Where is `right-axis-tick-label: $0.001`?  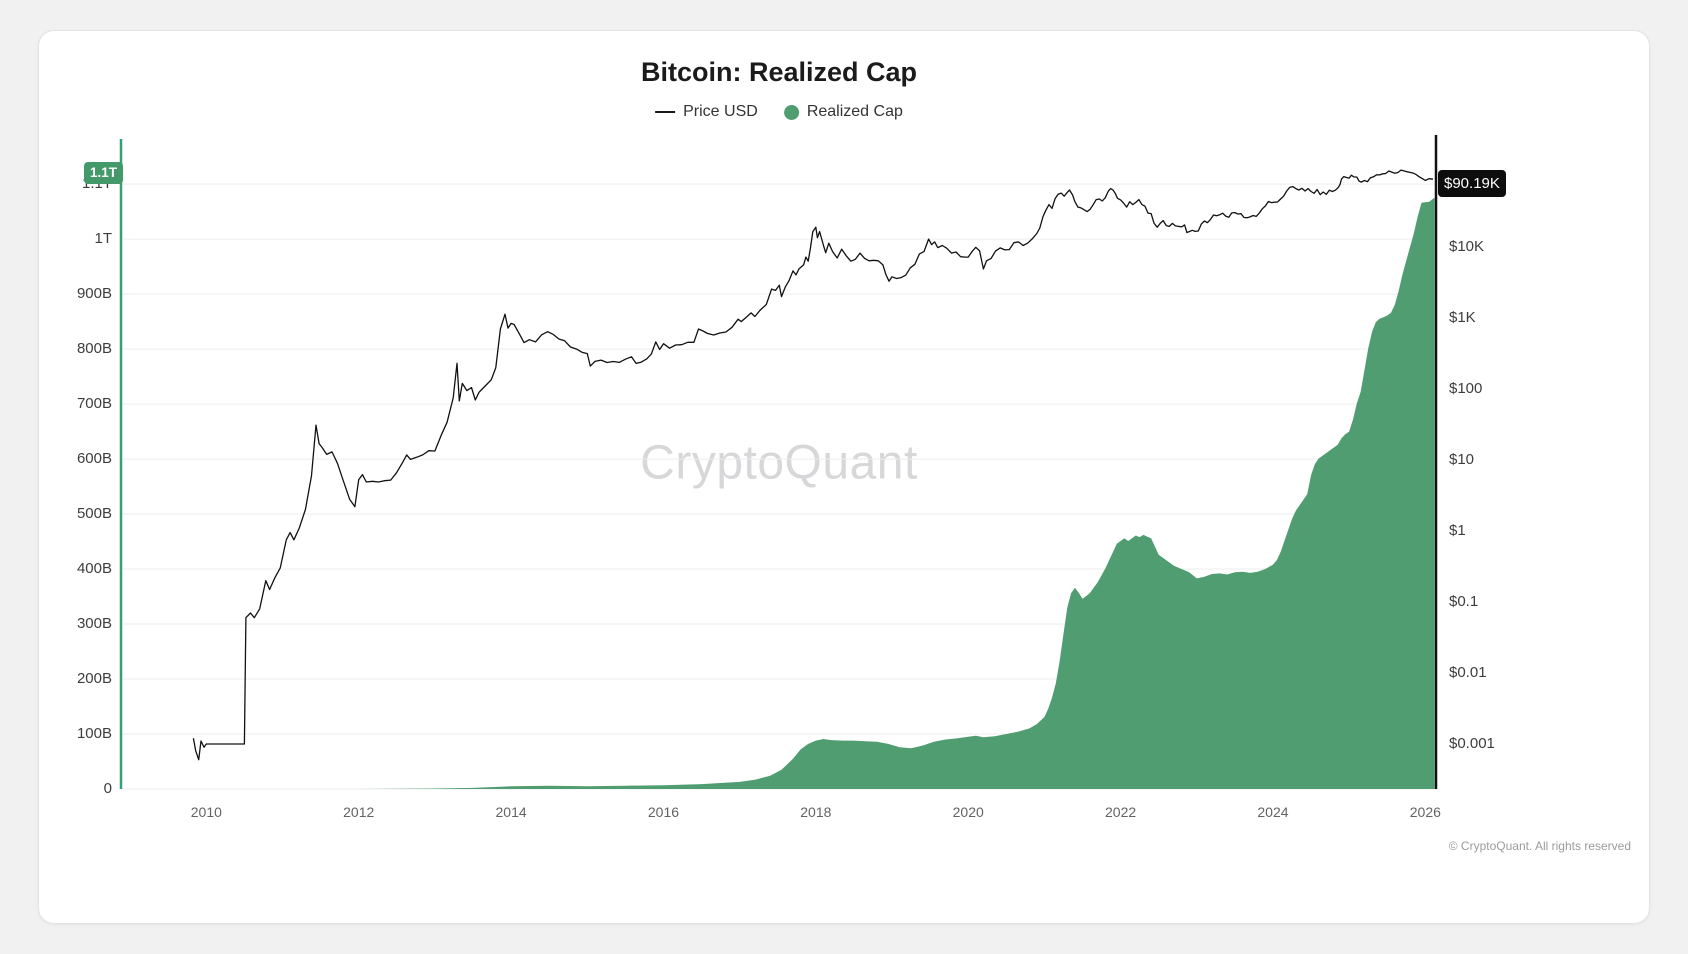 right-axis-tick-label: $0.001 is located at coordinates (1472, 743).